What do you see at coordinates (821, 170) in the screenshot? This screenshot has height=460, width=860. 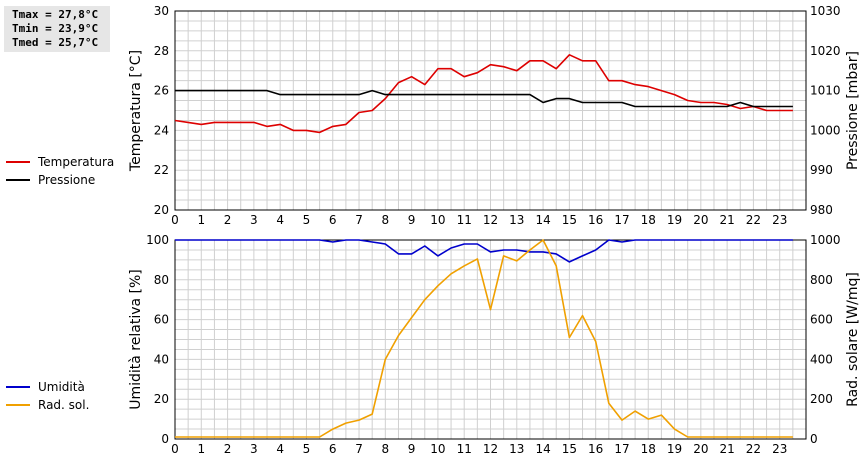 I see `y2-tick-label: 990` at bounding box center [821, 170].